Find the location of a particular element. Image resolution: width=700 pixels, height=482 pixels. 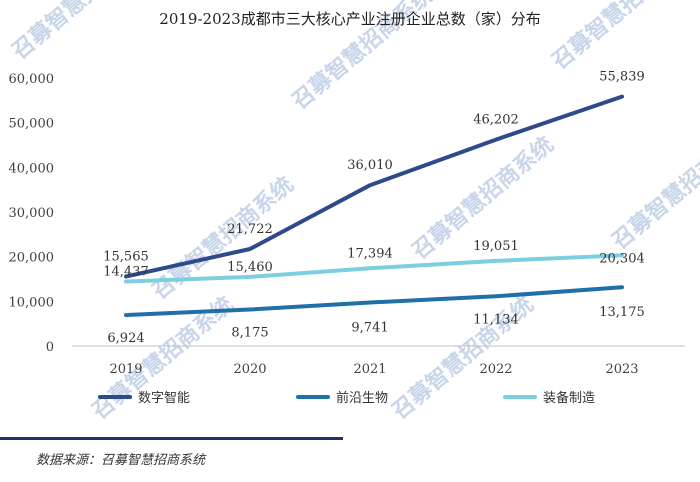

y-tick-label: 0 is located at coordinates (50, 347).